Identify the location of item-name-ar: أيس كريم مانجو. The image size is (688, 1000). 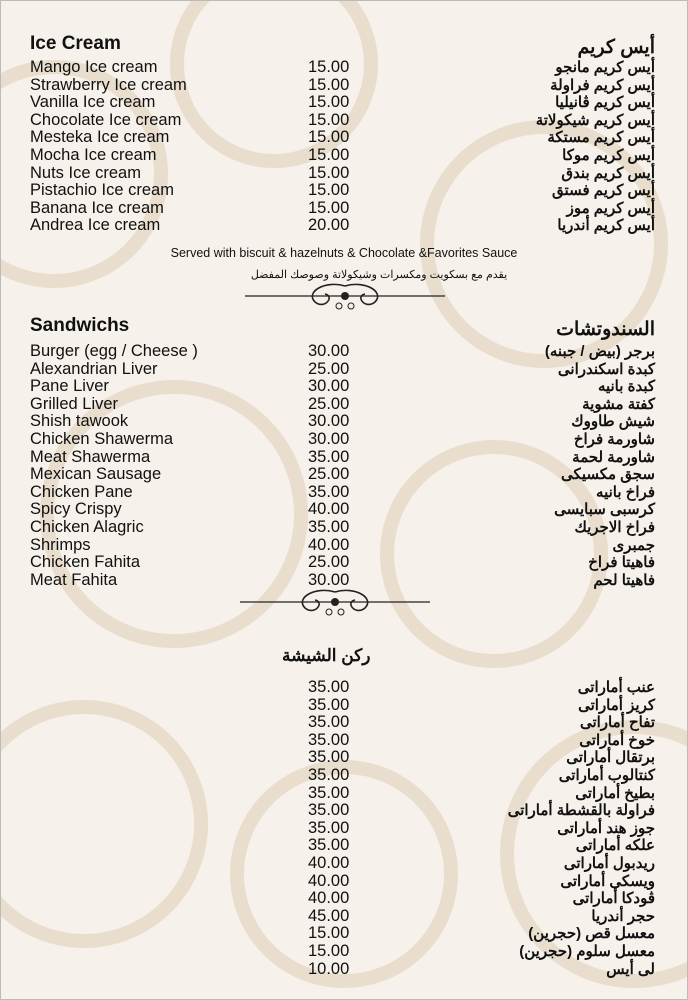
(605, 67).